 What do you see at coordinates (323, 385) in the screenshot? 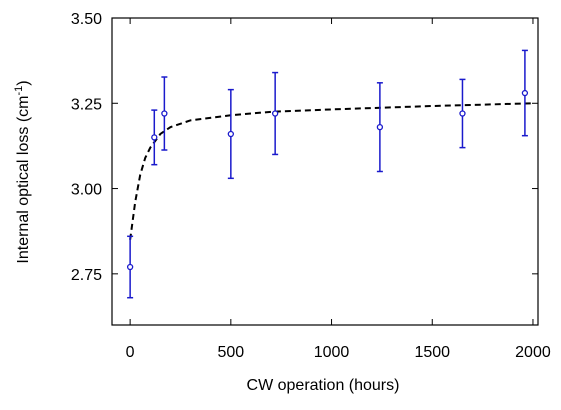
I see `x-axis-label: CW operation (hours)` at bounding box center [323, 385].